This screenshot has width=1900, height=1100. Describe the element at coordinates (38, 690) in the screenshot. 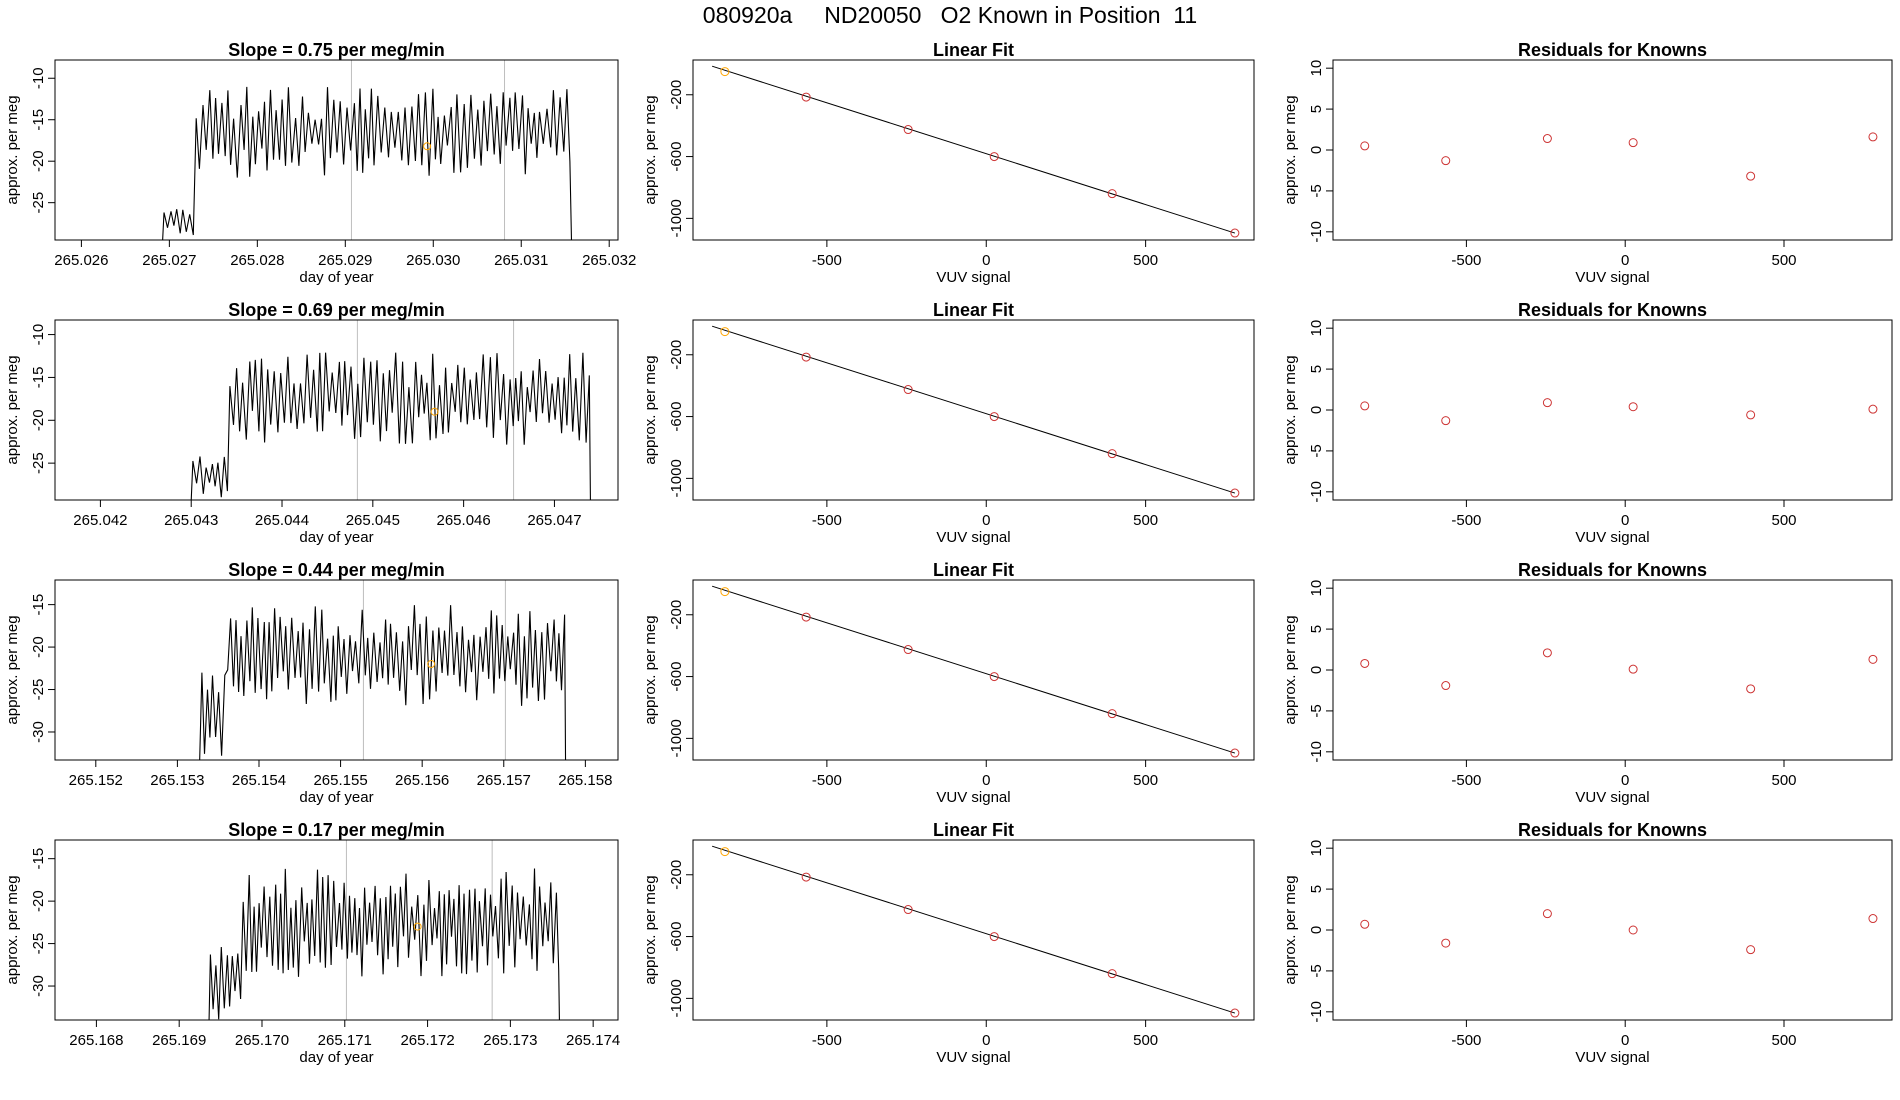

I see `y-tick-label: -25` at that location.